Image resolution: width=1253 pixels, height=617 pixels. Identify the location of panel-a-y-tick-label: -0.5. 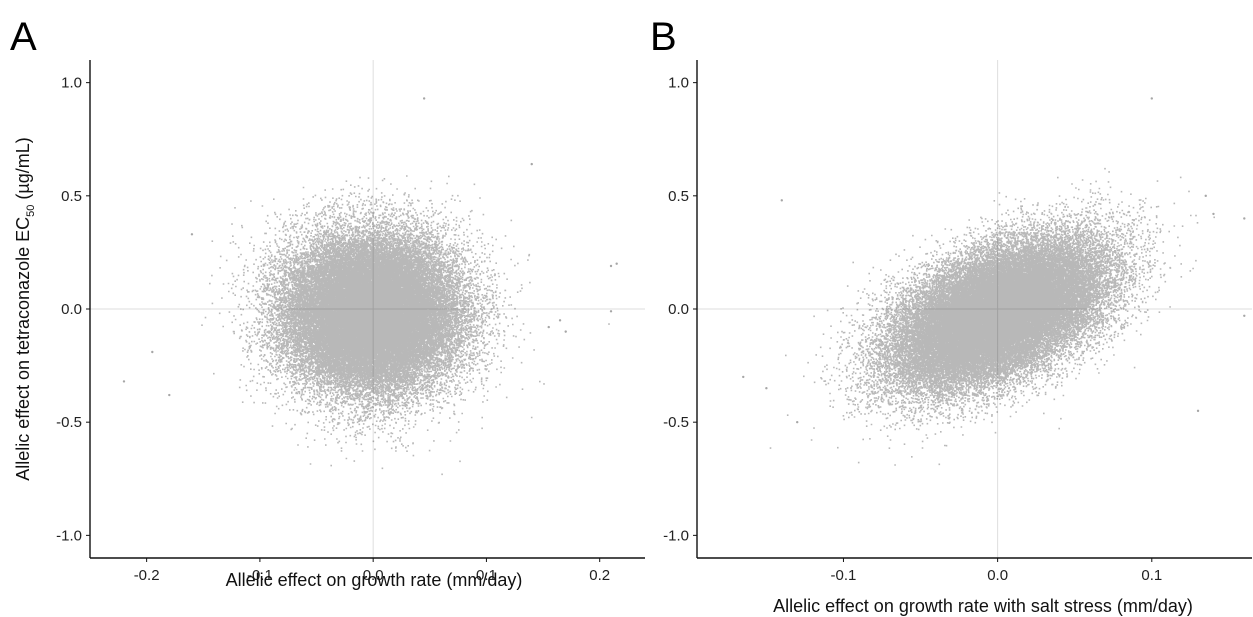
(69, 422).